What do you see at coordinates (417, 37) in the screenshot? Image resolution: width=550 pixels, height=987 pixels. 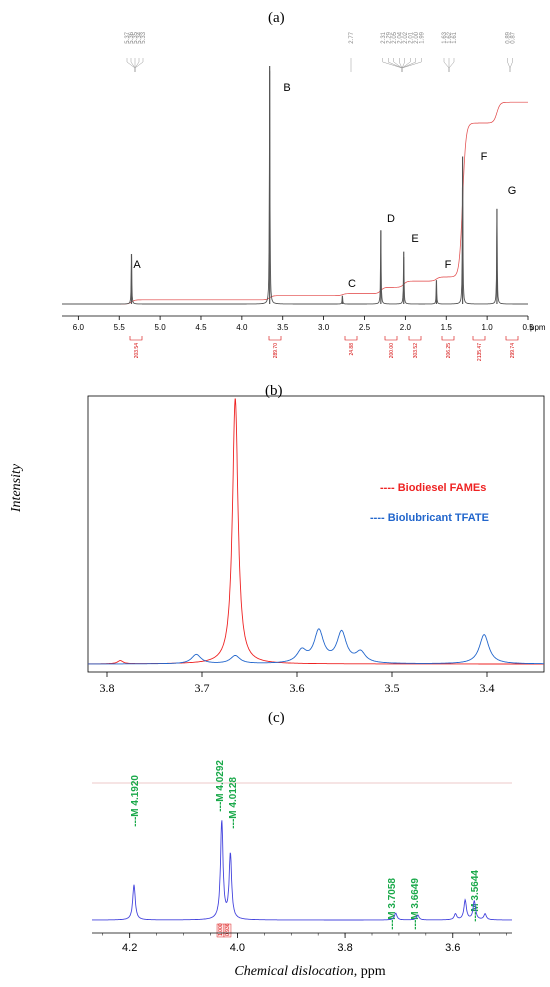 I see `shift-label: 2.00` at bounding box center [417, 37].